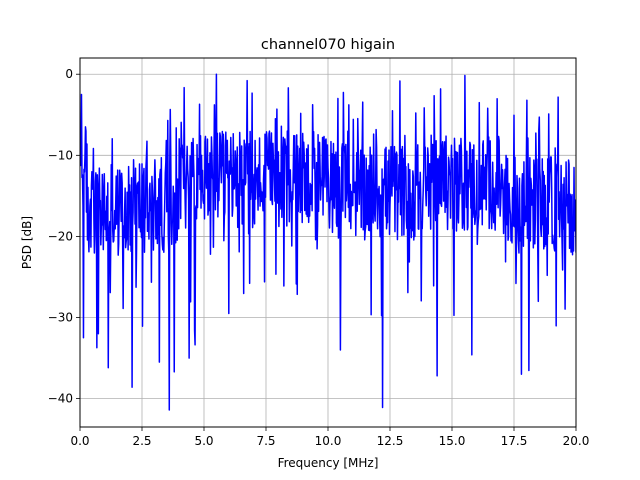 The image size is (640, 480). I want to click on x-axis-label: Frequency [MHz], so click(328, 463).